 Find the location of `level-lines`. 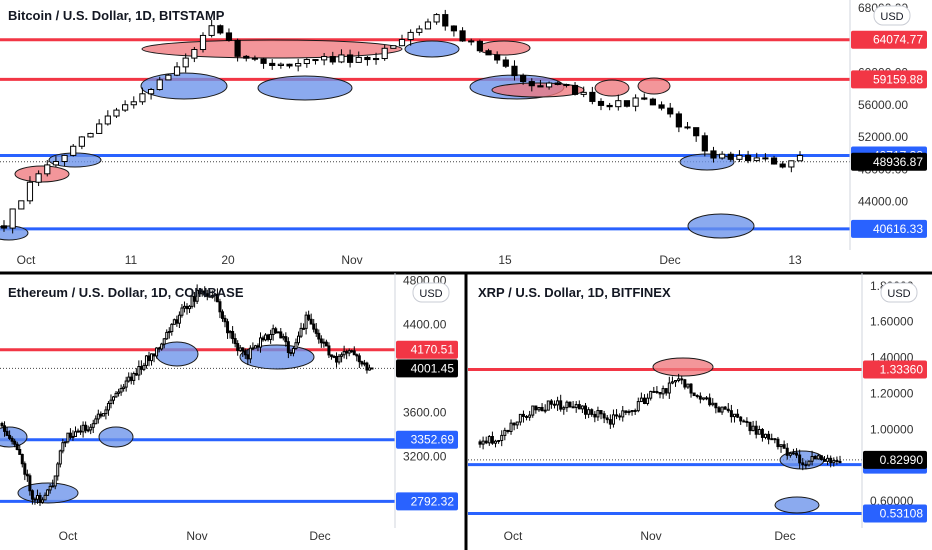

level-lines is located at coordinates (197, 425).